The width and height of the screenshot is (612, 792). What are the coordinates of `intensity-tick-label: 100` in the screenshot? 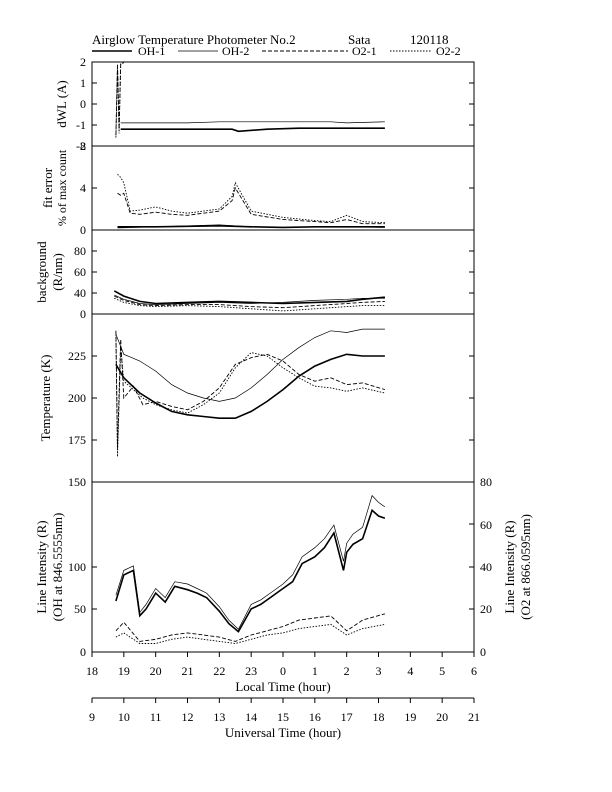 It's located at (77, 567).